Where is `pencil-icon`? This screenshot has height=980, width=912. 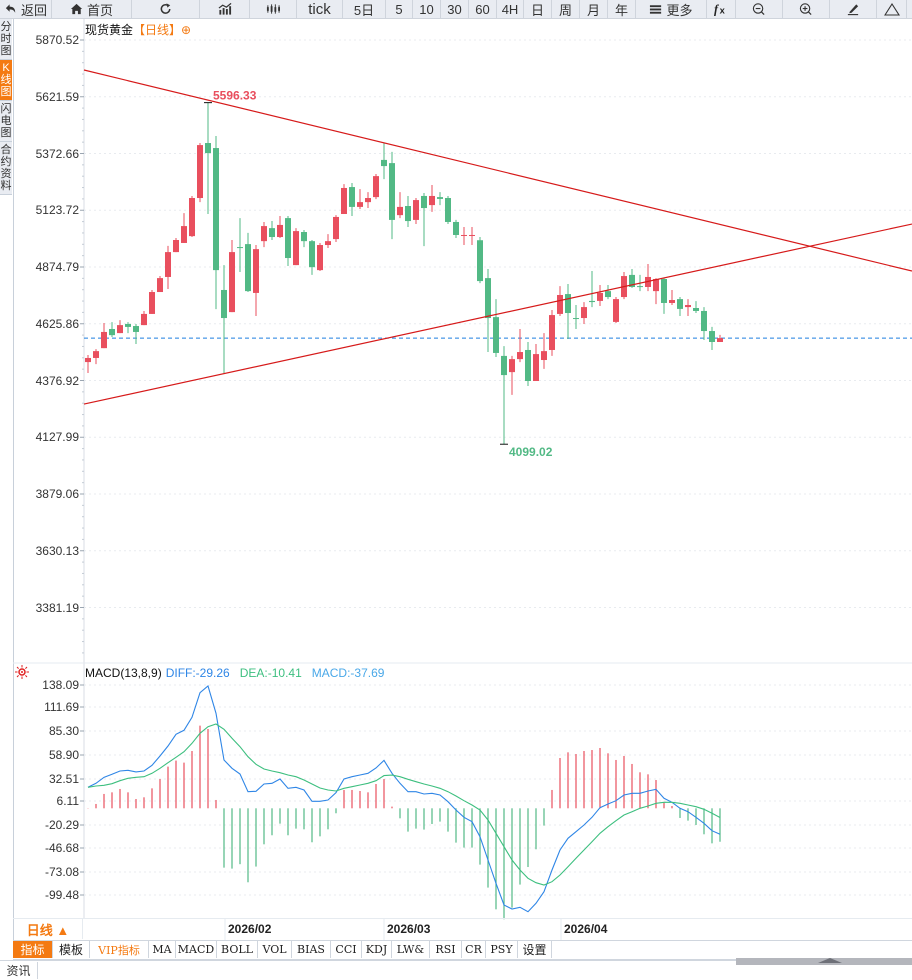
pencil-icon is located at coordinates (853, 10).